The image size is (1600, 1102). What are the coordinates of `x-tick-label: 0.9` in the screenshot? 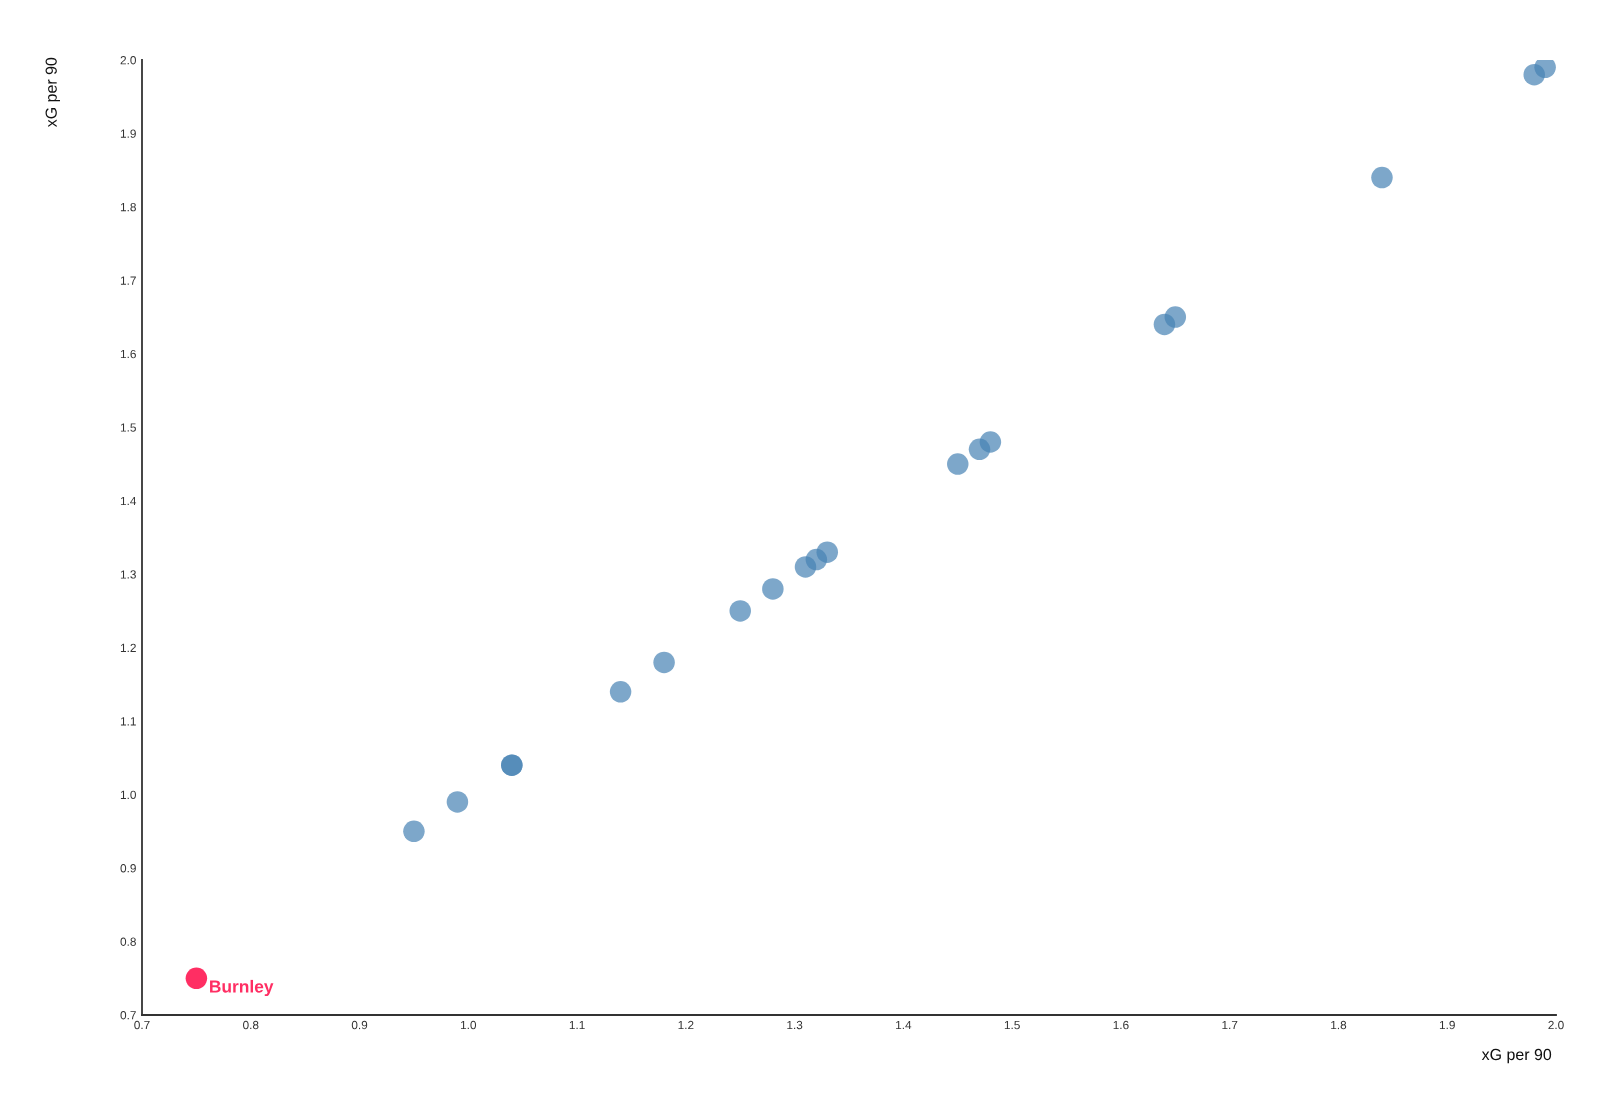 It's located at (359, 1025).